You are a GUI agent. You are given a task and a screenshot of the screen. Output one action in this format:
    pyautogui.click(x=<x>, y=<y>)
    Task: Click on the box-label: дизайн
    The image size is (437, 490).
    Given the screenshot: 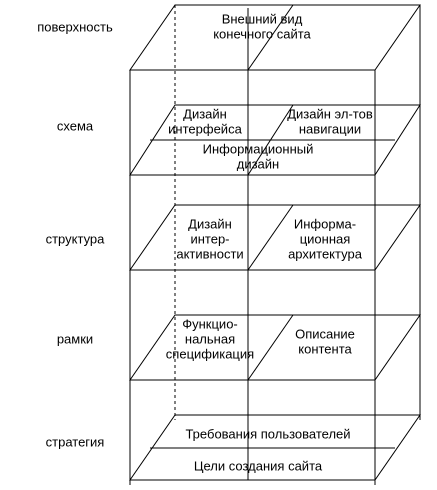 What is the action you would take?
    pyautogui.click(x=258, y=163)
    